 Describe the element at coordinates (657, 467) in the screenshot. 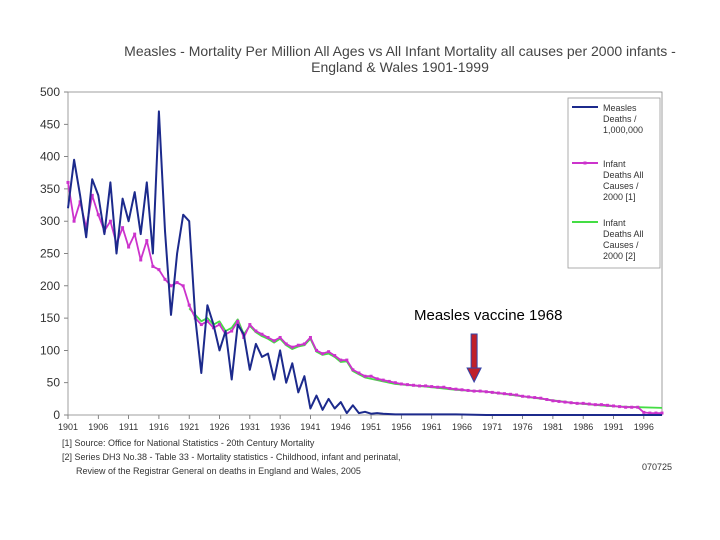

I see `chart-code: 070725` at that location.